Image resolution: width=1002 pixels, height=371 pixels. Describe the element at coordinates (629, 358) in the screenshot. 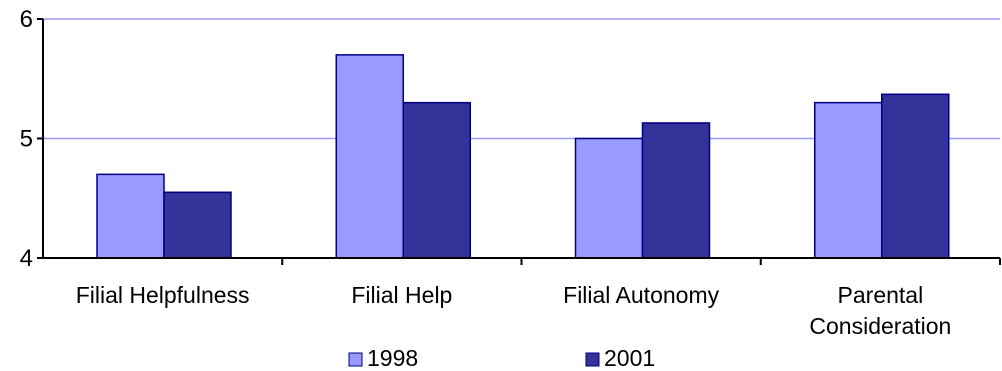

I see `legend-label: 2001` at that location.